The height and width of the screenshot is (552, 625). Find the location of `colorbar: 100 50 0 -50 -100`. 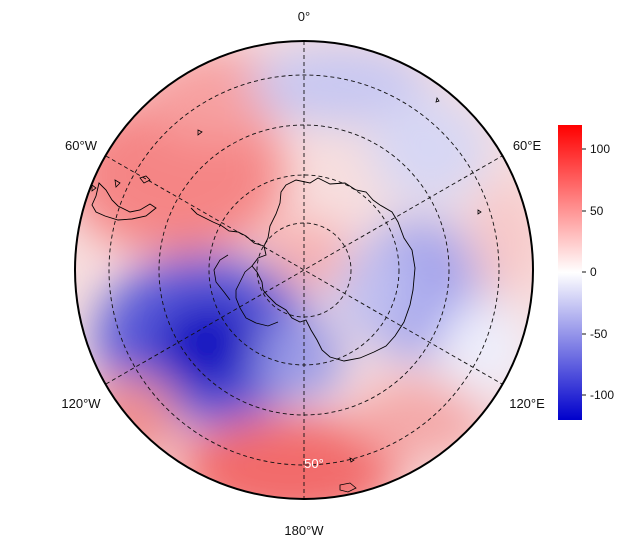

colorbar: 100 50 0 -50 -100 is located at coordinates (586, 272).